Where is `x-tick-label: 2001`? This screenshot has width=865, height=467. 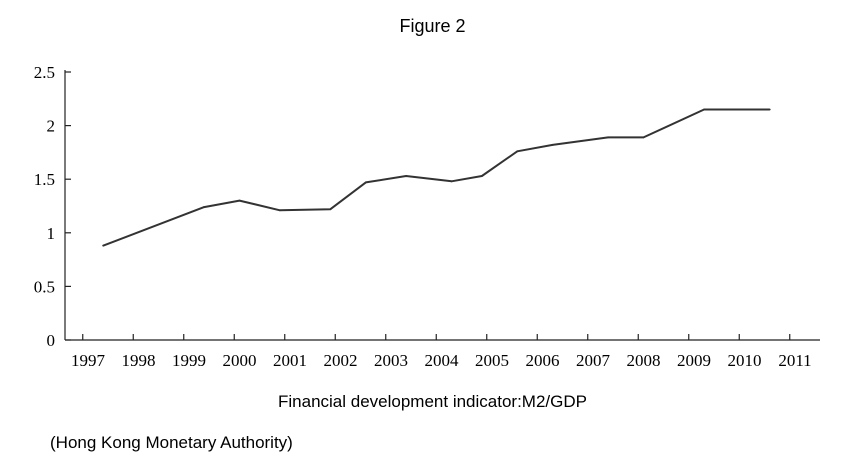 x-tick-label: 2001 is located at coordinates (290, 360).